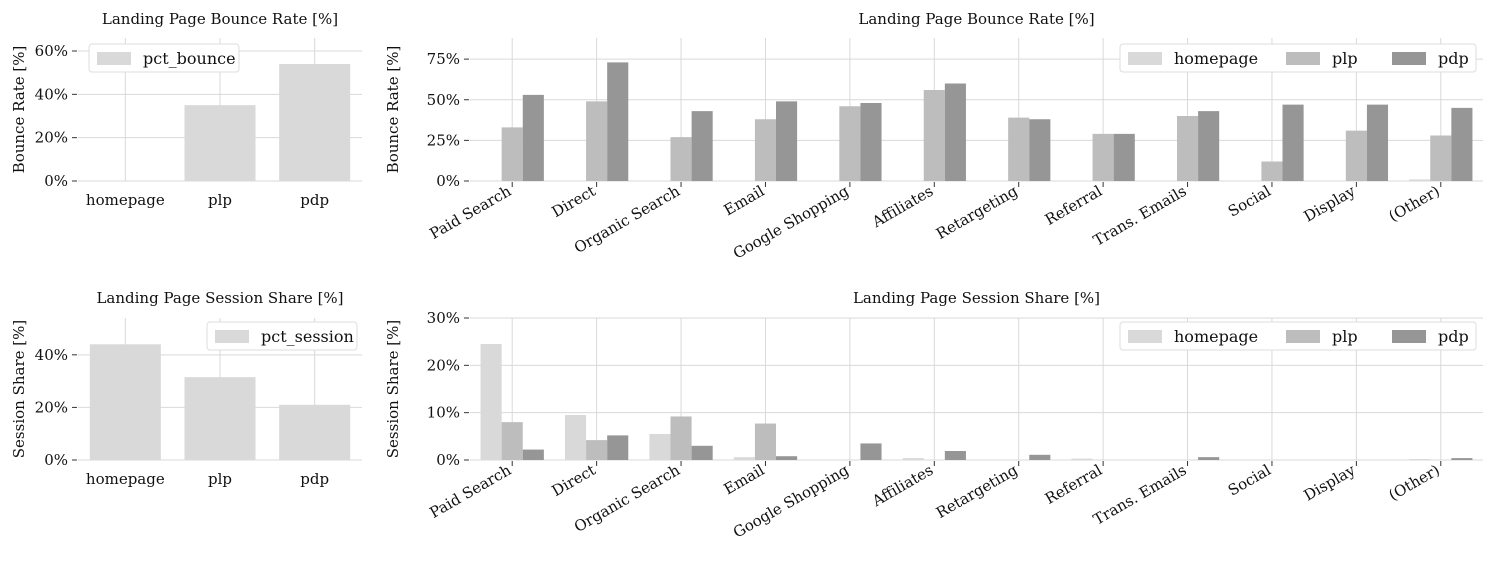 Image resolution: width=1500 pixels, height=564 pixels. What do you see at coordinates (443, 413) in the screenshot?
I see `y-tick-label: 10%` at bounding box center [443, 413].